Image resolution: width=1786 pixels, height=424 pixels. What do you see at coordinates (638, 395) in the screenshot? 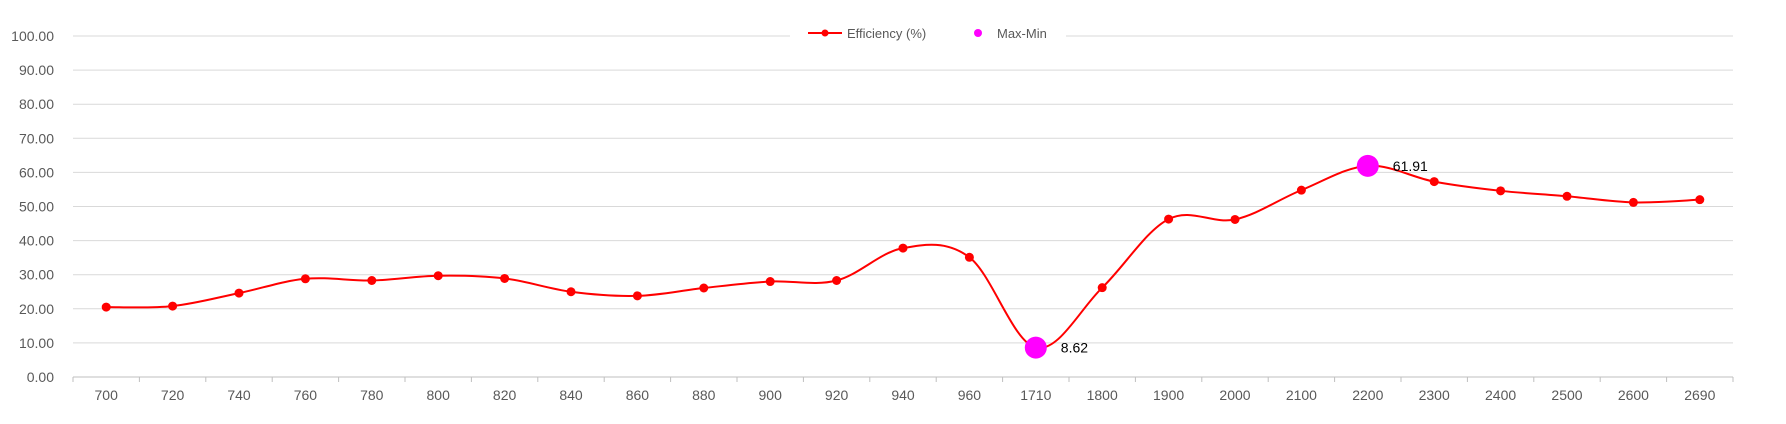
I see `x-tick-label: 860` at bounding box center [638, 395].